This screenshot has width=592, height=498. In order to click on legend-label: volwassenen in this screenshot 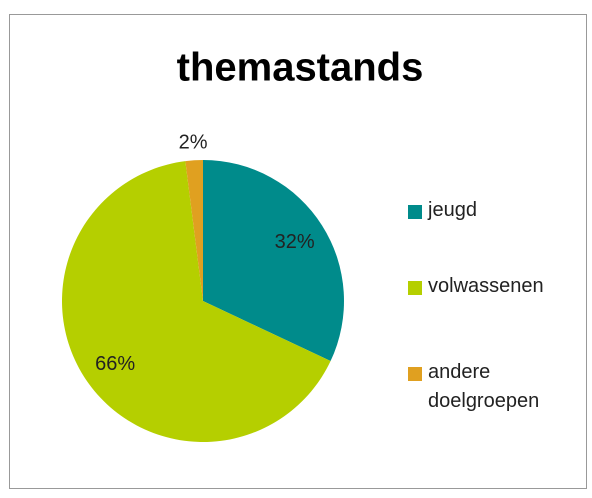, I will do `click(486, 286)`.